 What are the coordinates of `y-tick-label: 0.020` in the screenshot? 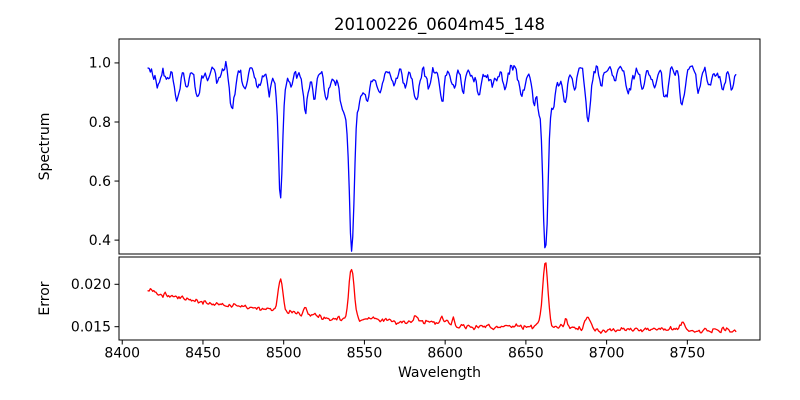 It's located at (91, 285).